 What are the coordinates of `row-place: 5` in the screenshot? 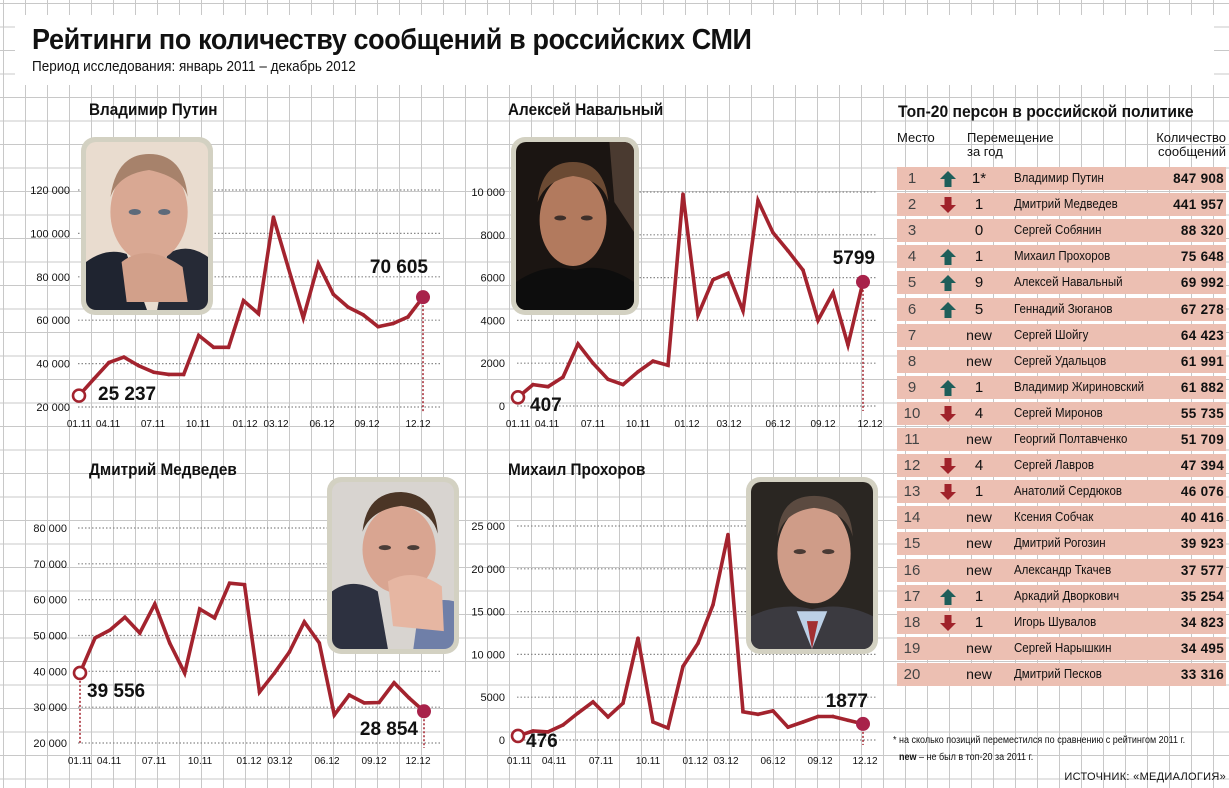 It's located at (912, 283).